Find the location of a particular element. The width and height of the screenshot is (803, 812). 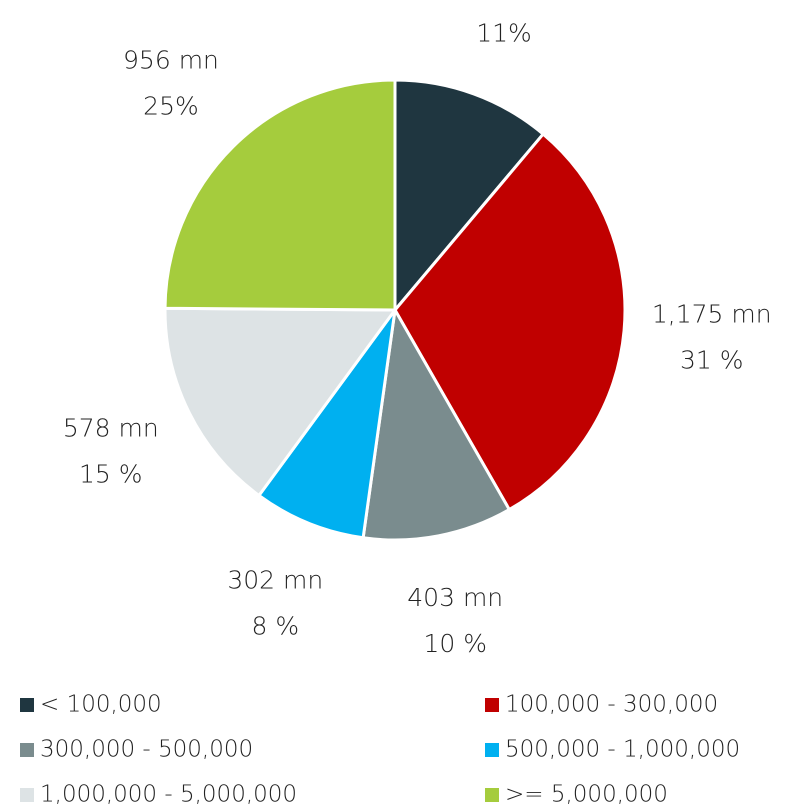

legend-label: 1,000,000 - 5,000,000 is located at coordinates (168, 795).